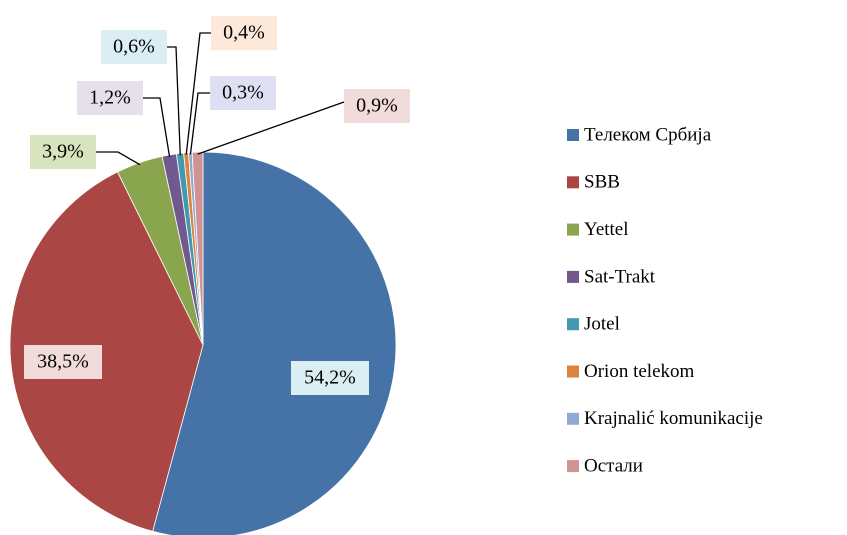  I want to click on data-label: 0,6%, so click(134, 47).